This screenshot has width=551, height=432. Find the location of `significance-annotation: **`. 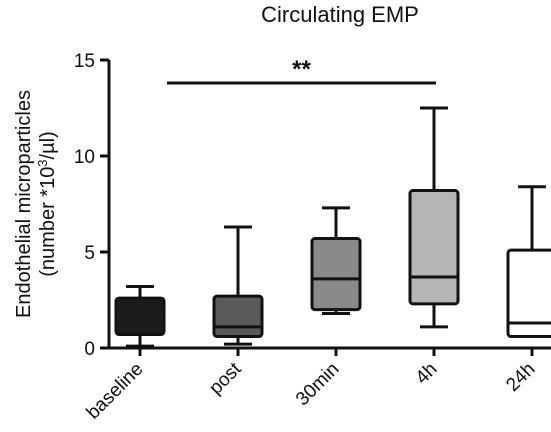

significance-annotation: ** is located at coordinates (301, 70).